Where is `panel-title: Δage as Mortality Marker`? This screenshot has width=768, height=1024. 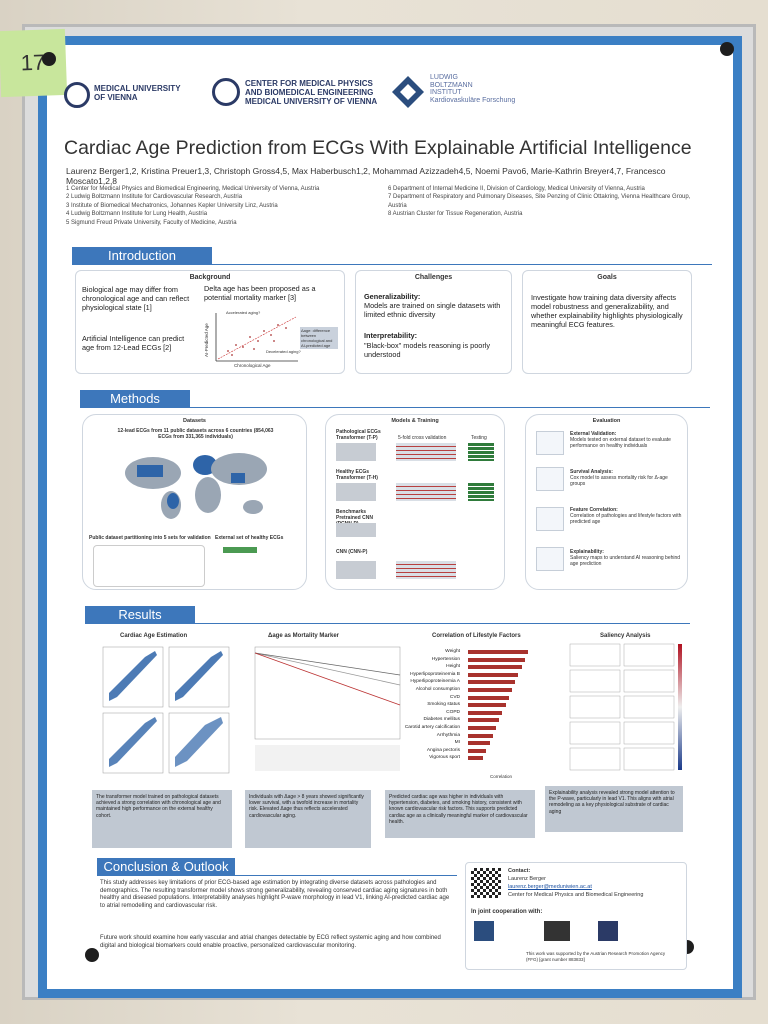 panel-title: Δage as Mortality Marker is located at coordinates (304, 636).